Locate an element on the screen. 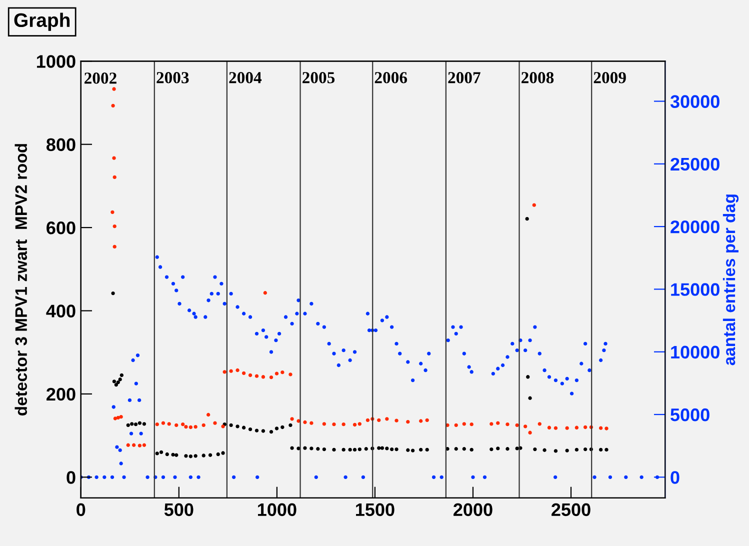  annotation: 2002 is located at coordinates (100, 78).